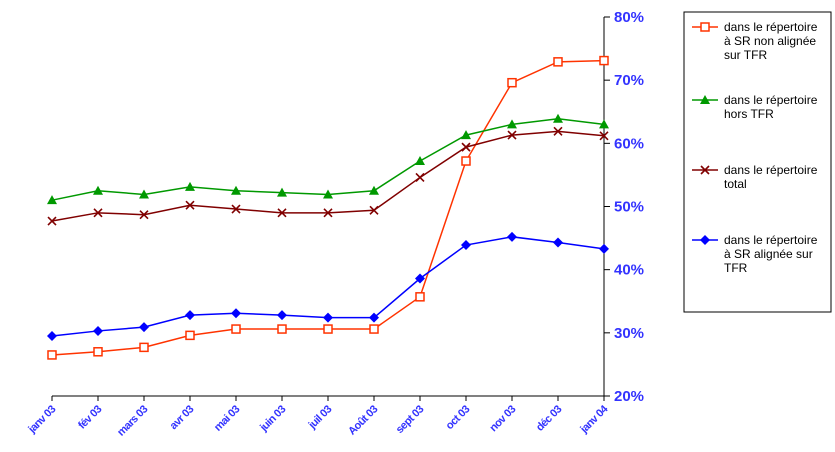  What do you see at coordinates (227, 418) in the screenshot?
I see `x-tick-label: mai 03` at bounding box center [227, 418].